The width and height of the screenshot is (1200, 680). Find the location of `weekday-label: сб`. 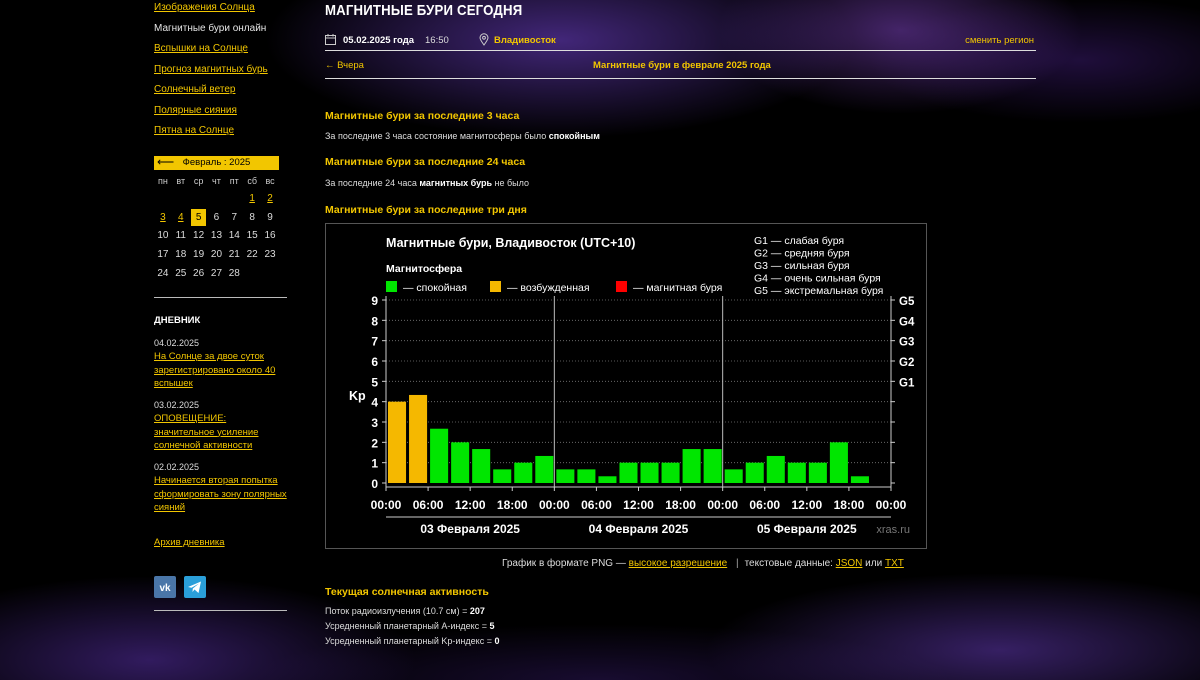

weekday-label: сб is located at coordinates (252, 181).